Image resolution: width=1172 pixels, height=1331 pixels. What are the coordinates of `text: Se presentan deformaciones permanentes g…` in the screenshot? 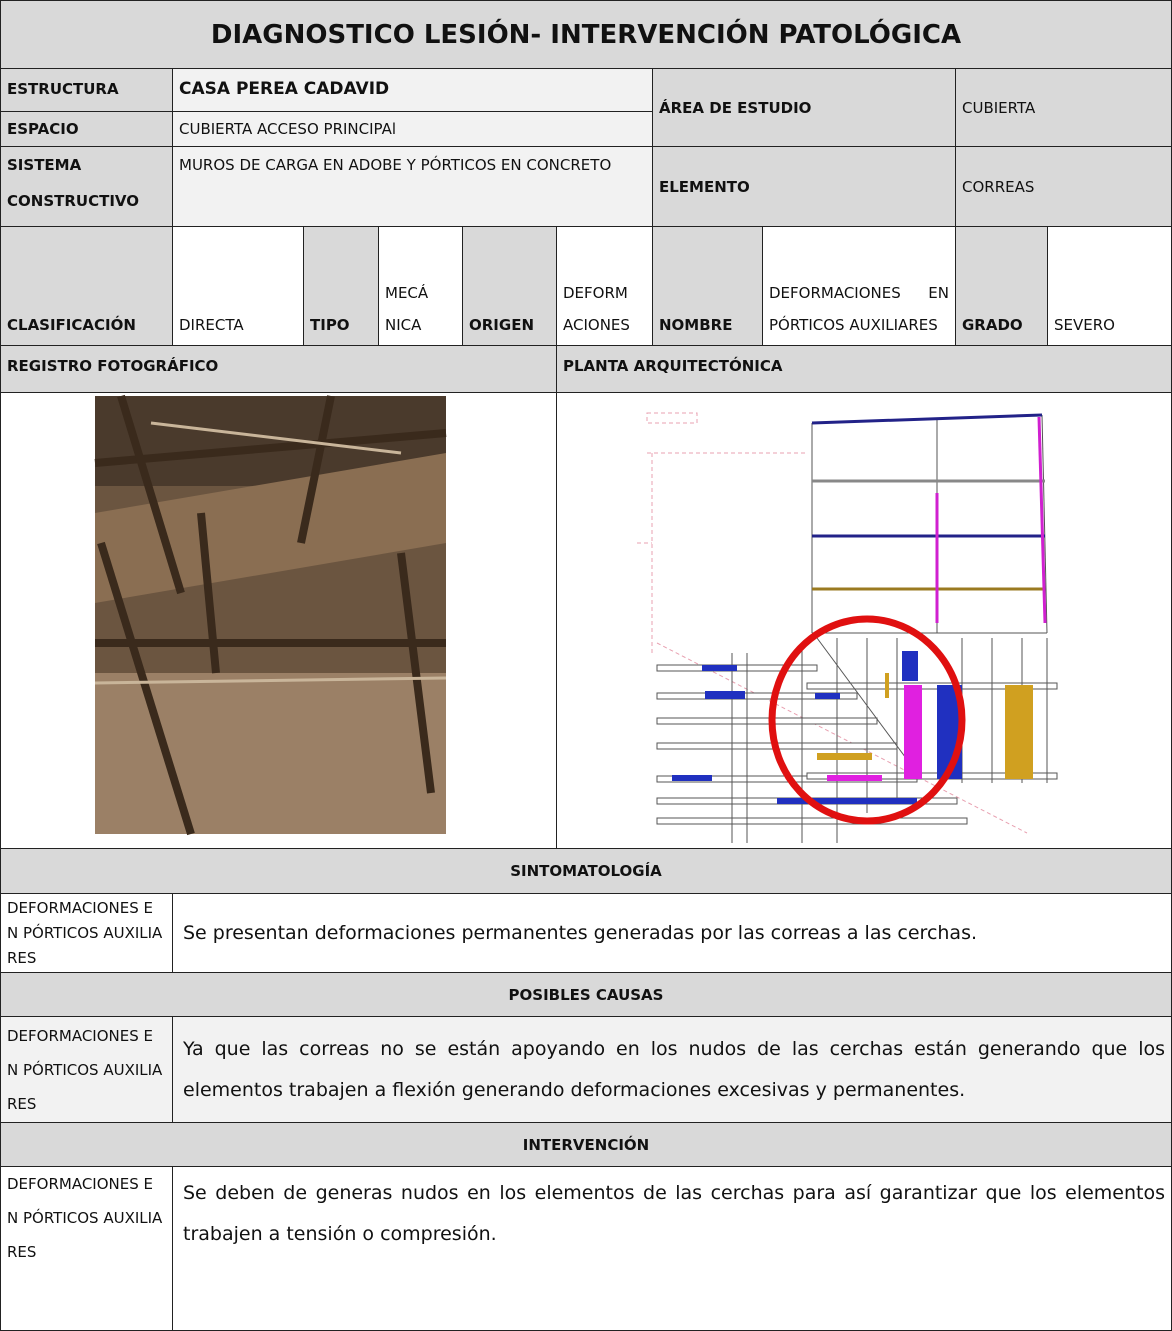 It's located at (672, 933).